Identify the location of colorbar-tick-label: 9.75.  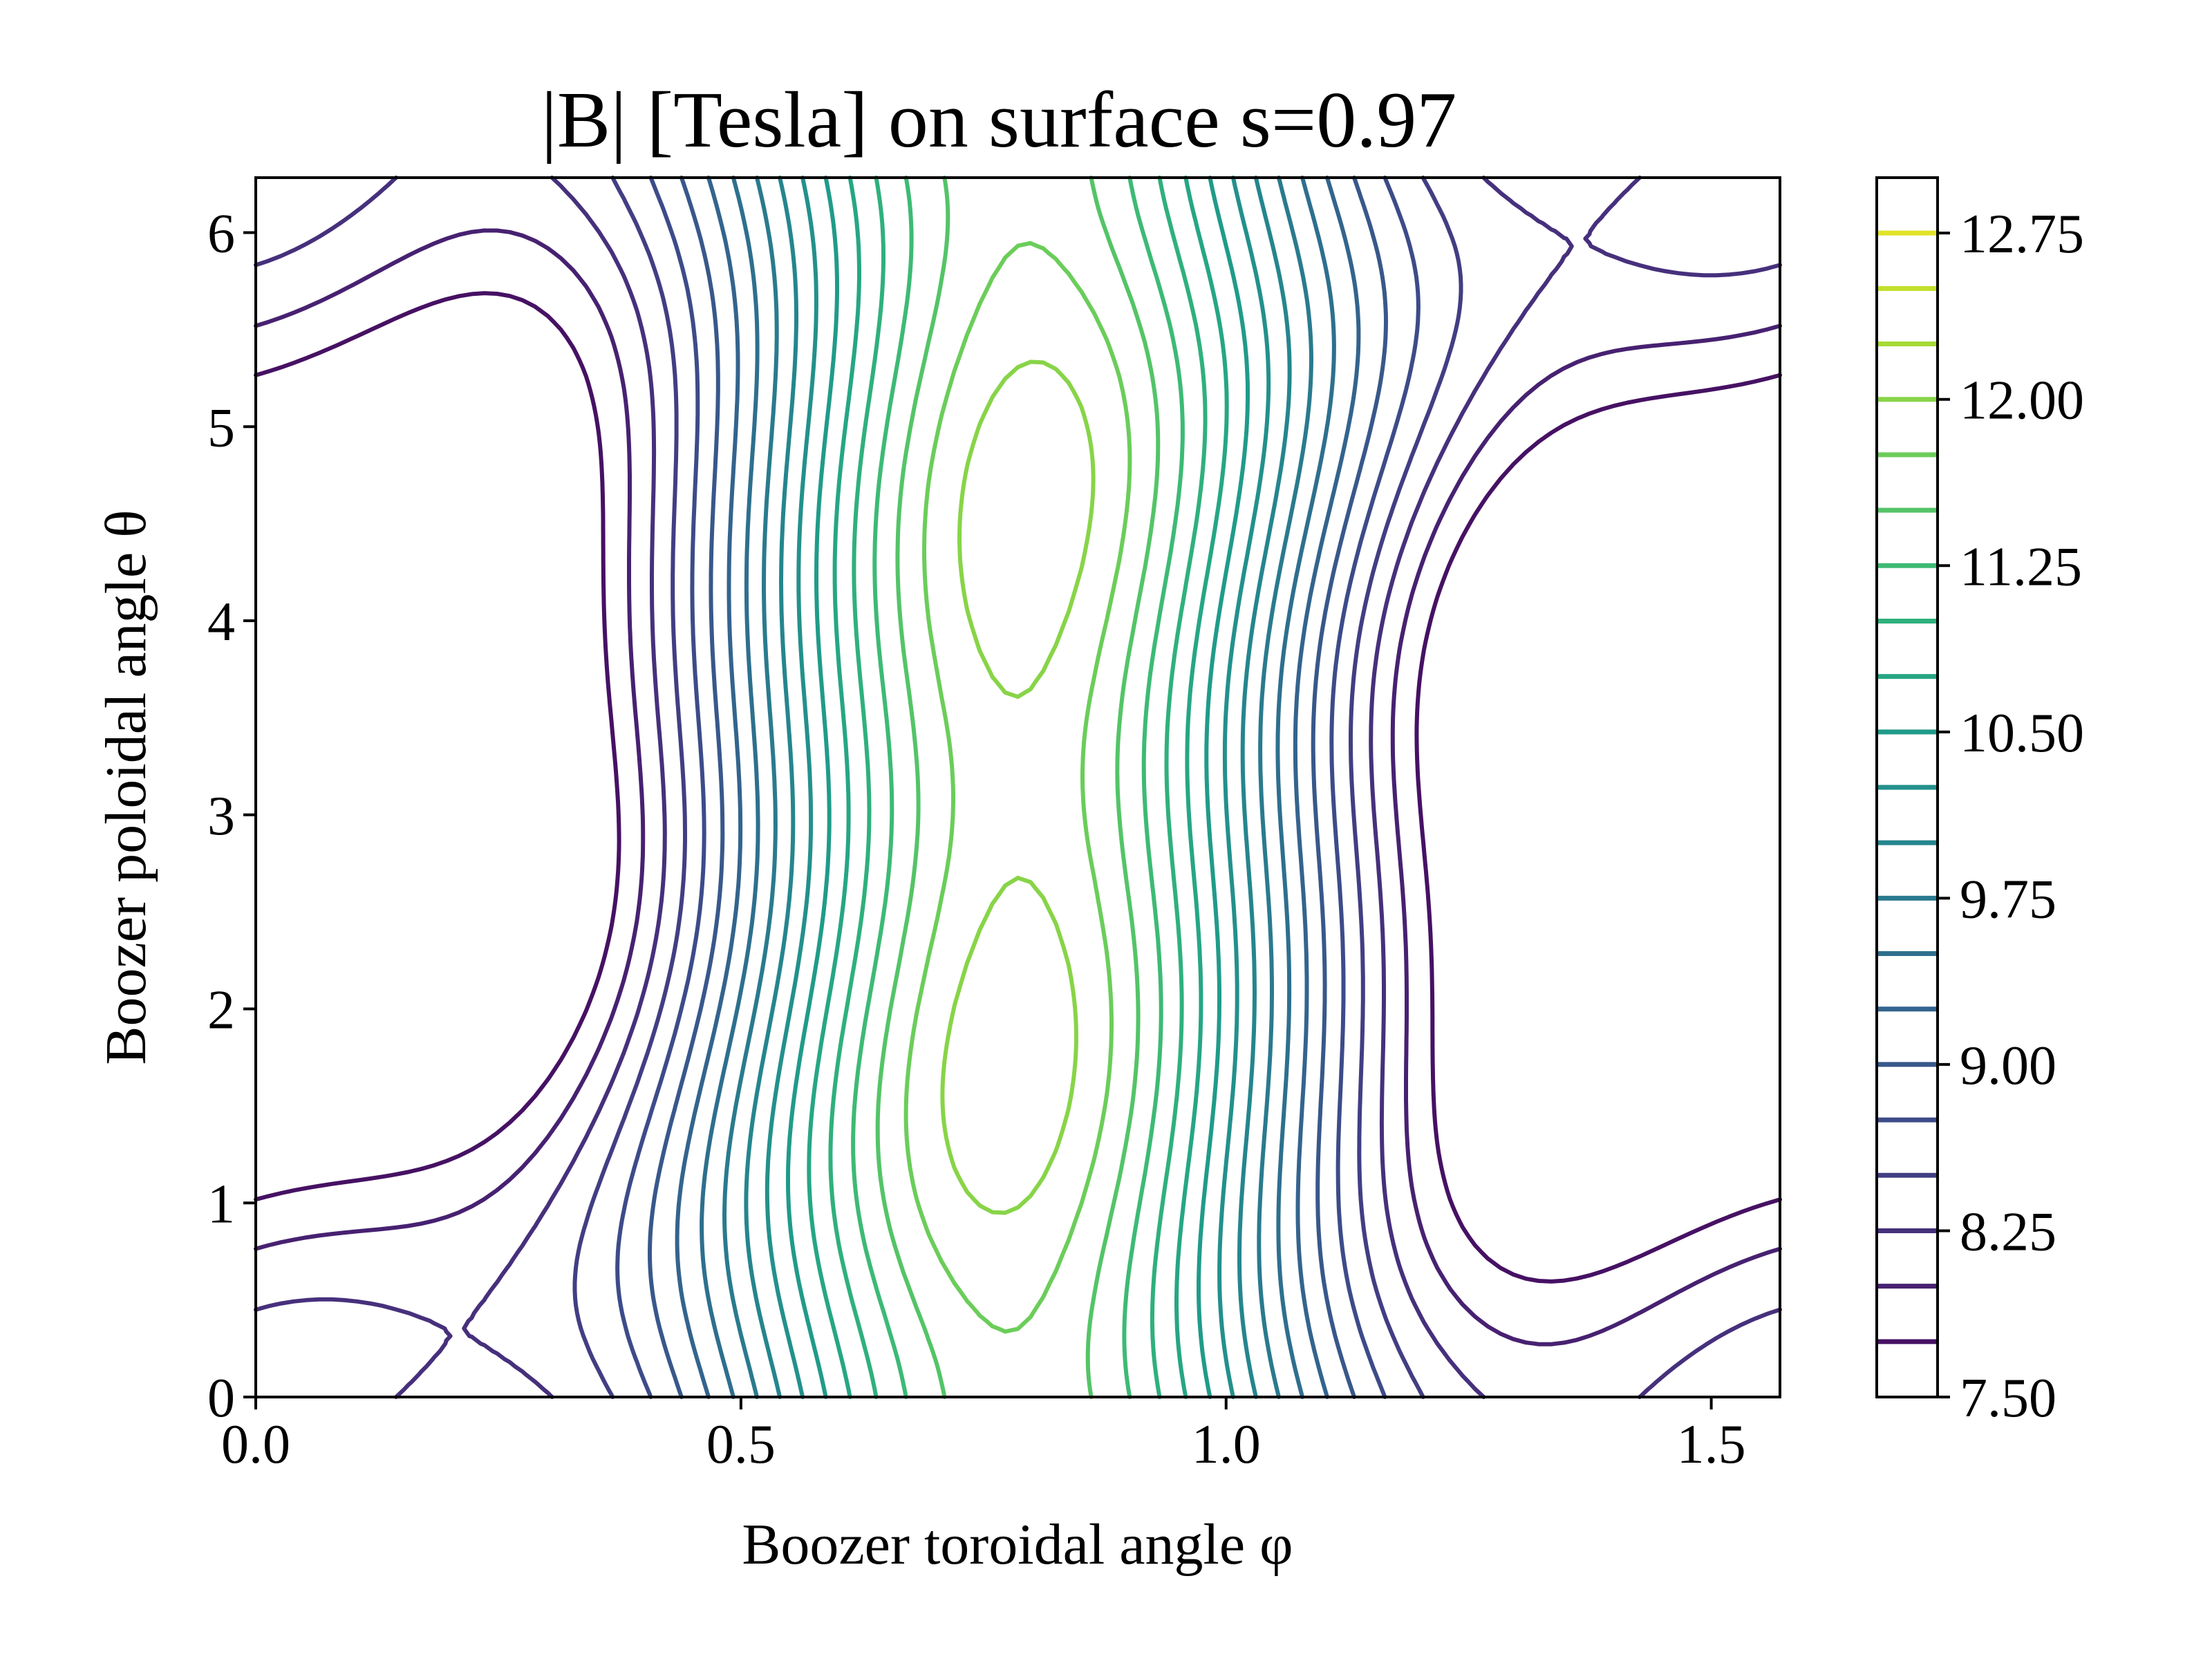
(2008, 899).